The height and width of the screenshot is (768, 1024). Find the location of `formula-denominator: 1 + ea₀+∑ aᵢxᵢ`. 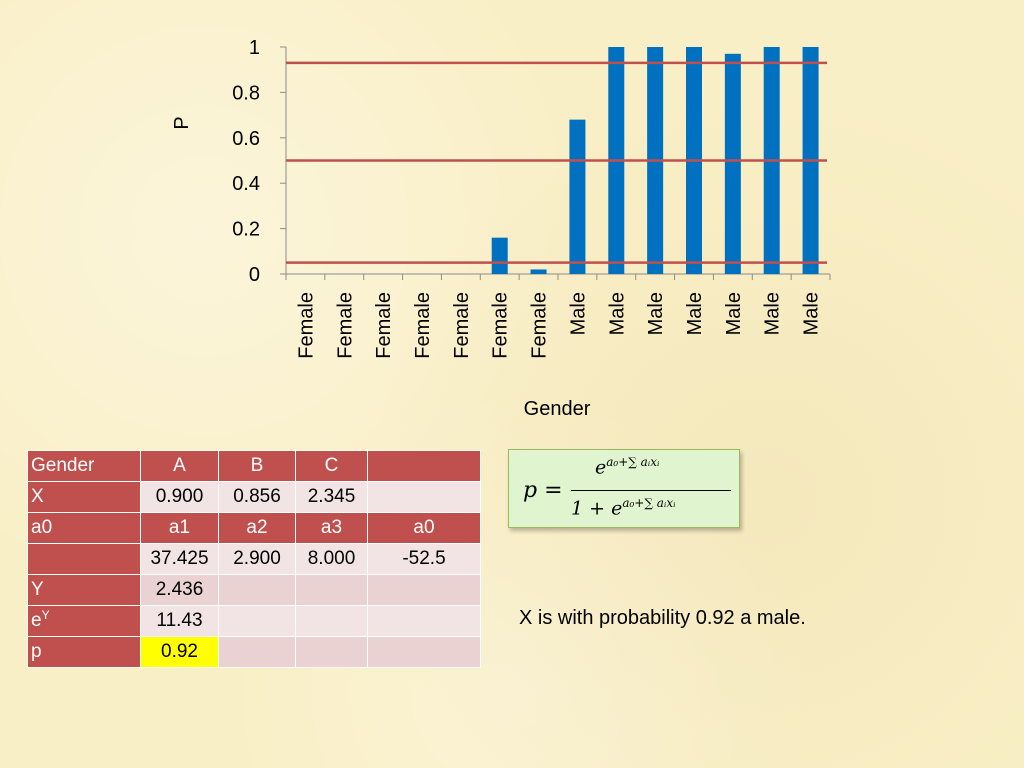

formula-denominator: 1 + ea₀+∑ aᵢxᵢ is located at coordinates (623, 507).